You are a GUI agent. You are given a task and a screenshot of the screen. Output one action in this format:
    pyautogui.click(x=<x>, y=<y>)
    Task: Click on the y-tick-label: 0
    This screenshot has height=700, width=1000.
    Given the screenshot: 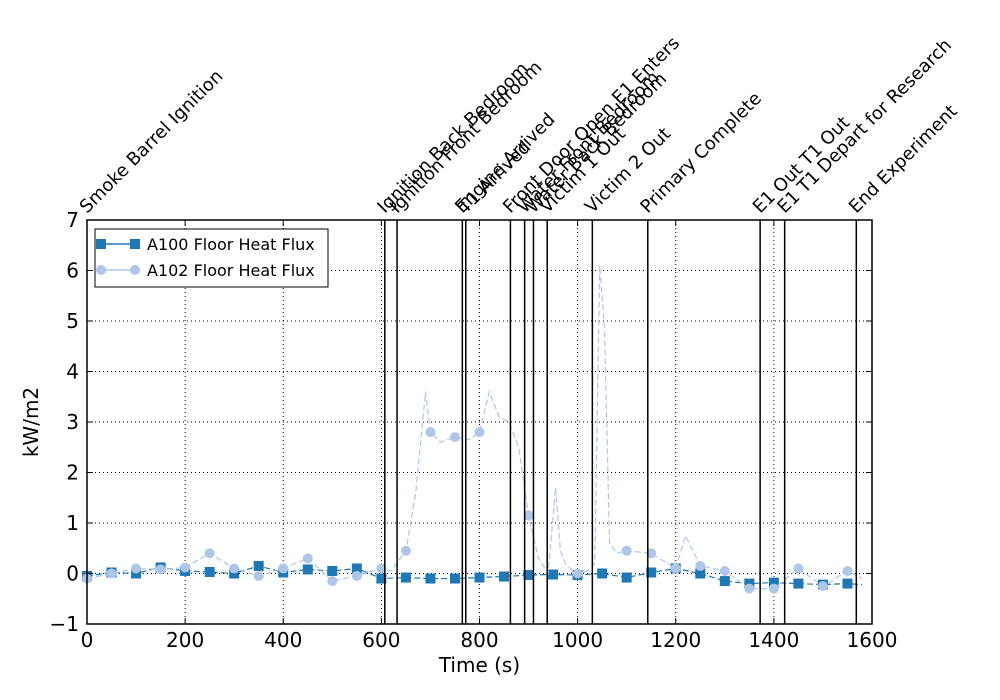 What is the action you would take?
    pyautogui.click(x=72, y=574)
    